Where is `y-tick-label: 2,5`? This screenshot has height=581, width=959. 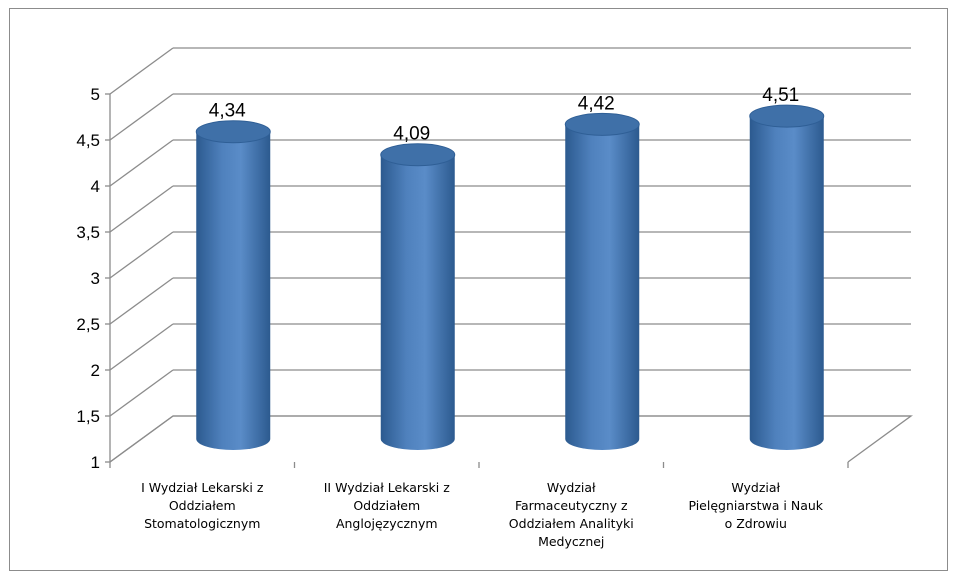
y-tick-label: 2,5 is located at coordinates (88, 324).